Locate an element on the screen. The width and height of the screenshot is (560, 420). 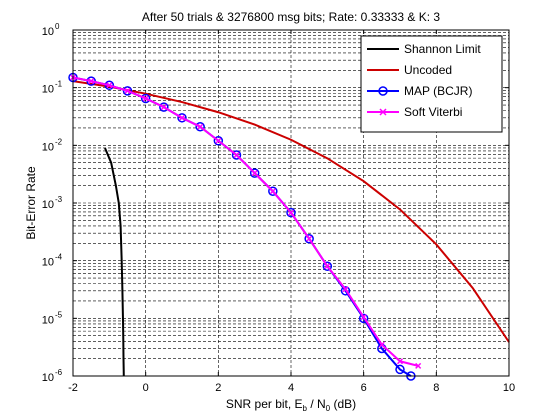
x-tick-label: 2 is located at coordinates (218, 388).